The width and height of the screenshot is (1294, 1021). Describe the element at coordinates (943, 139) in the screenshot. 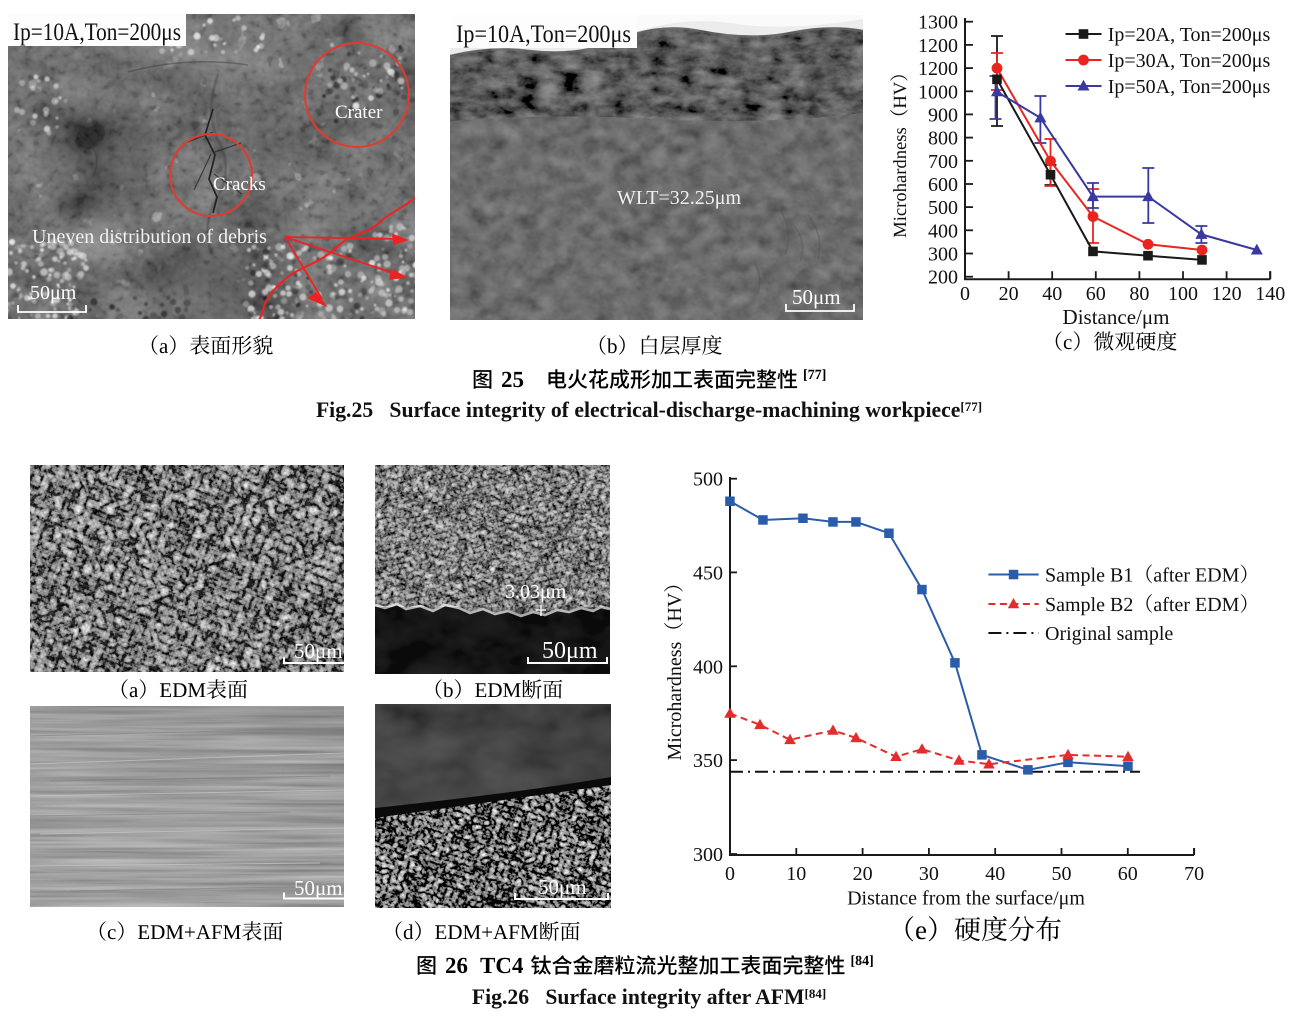

I see `svg-text: 800` at that location.